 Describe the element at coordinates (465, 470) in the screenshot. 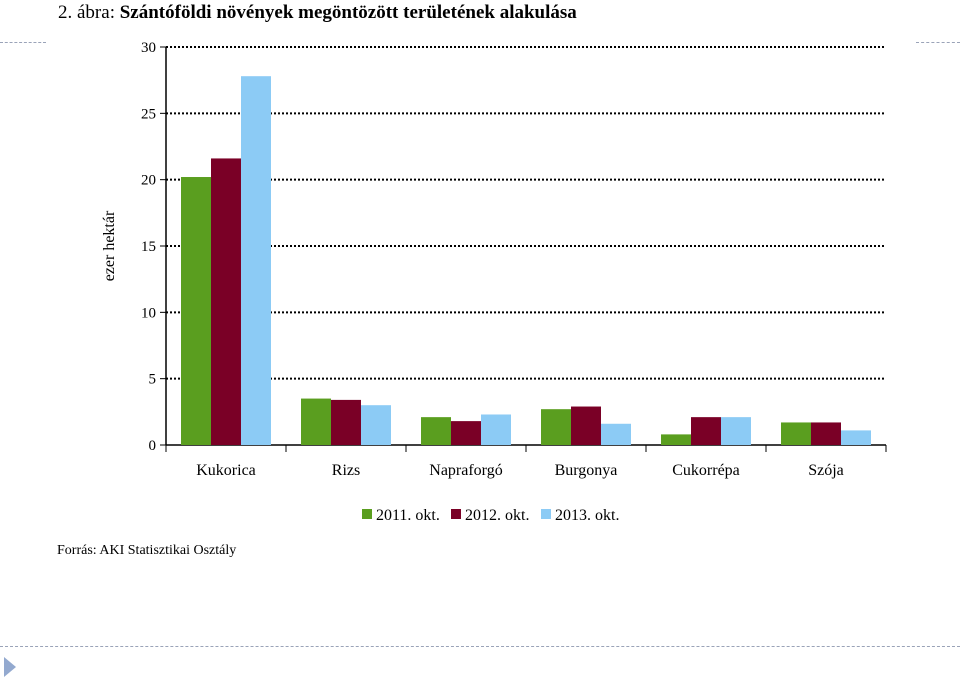

I see `category-label: Napraforgó` at that location.